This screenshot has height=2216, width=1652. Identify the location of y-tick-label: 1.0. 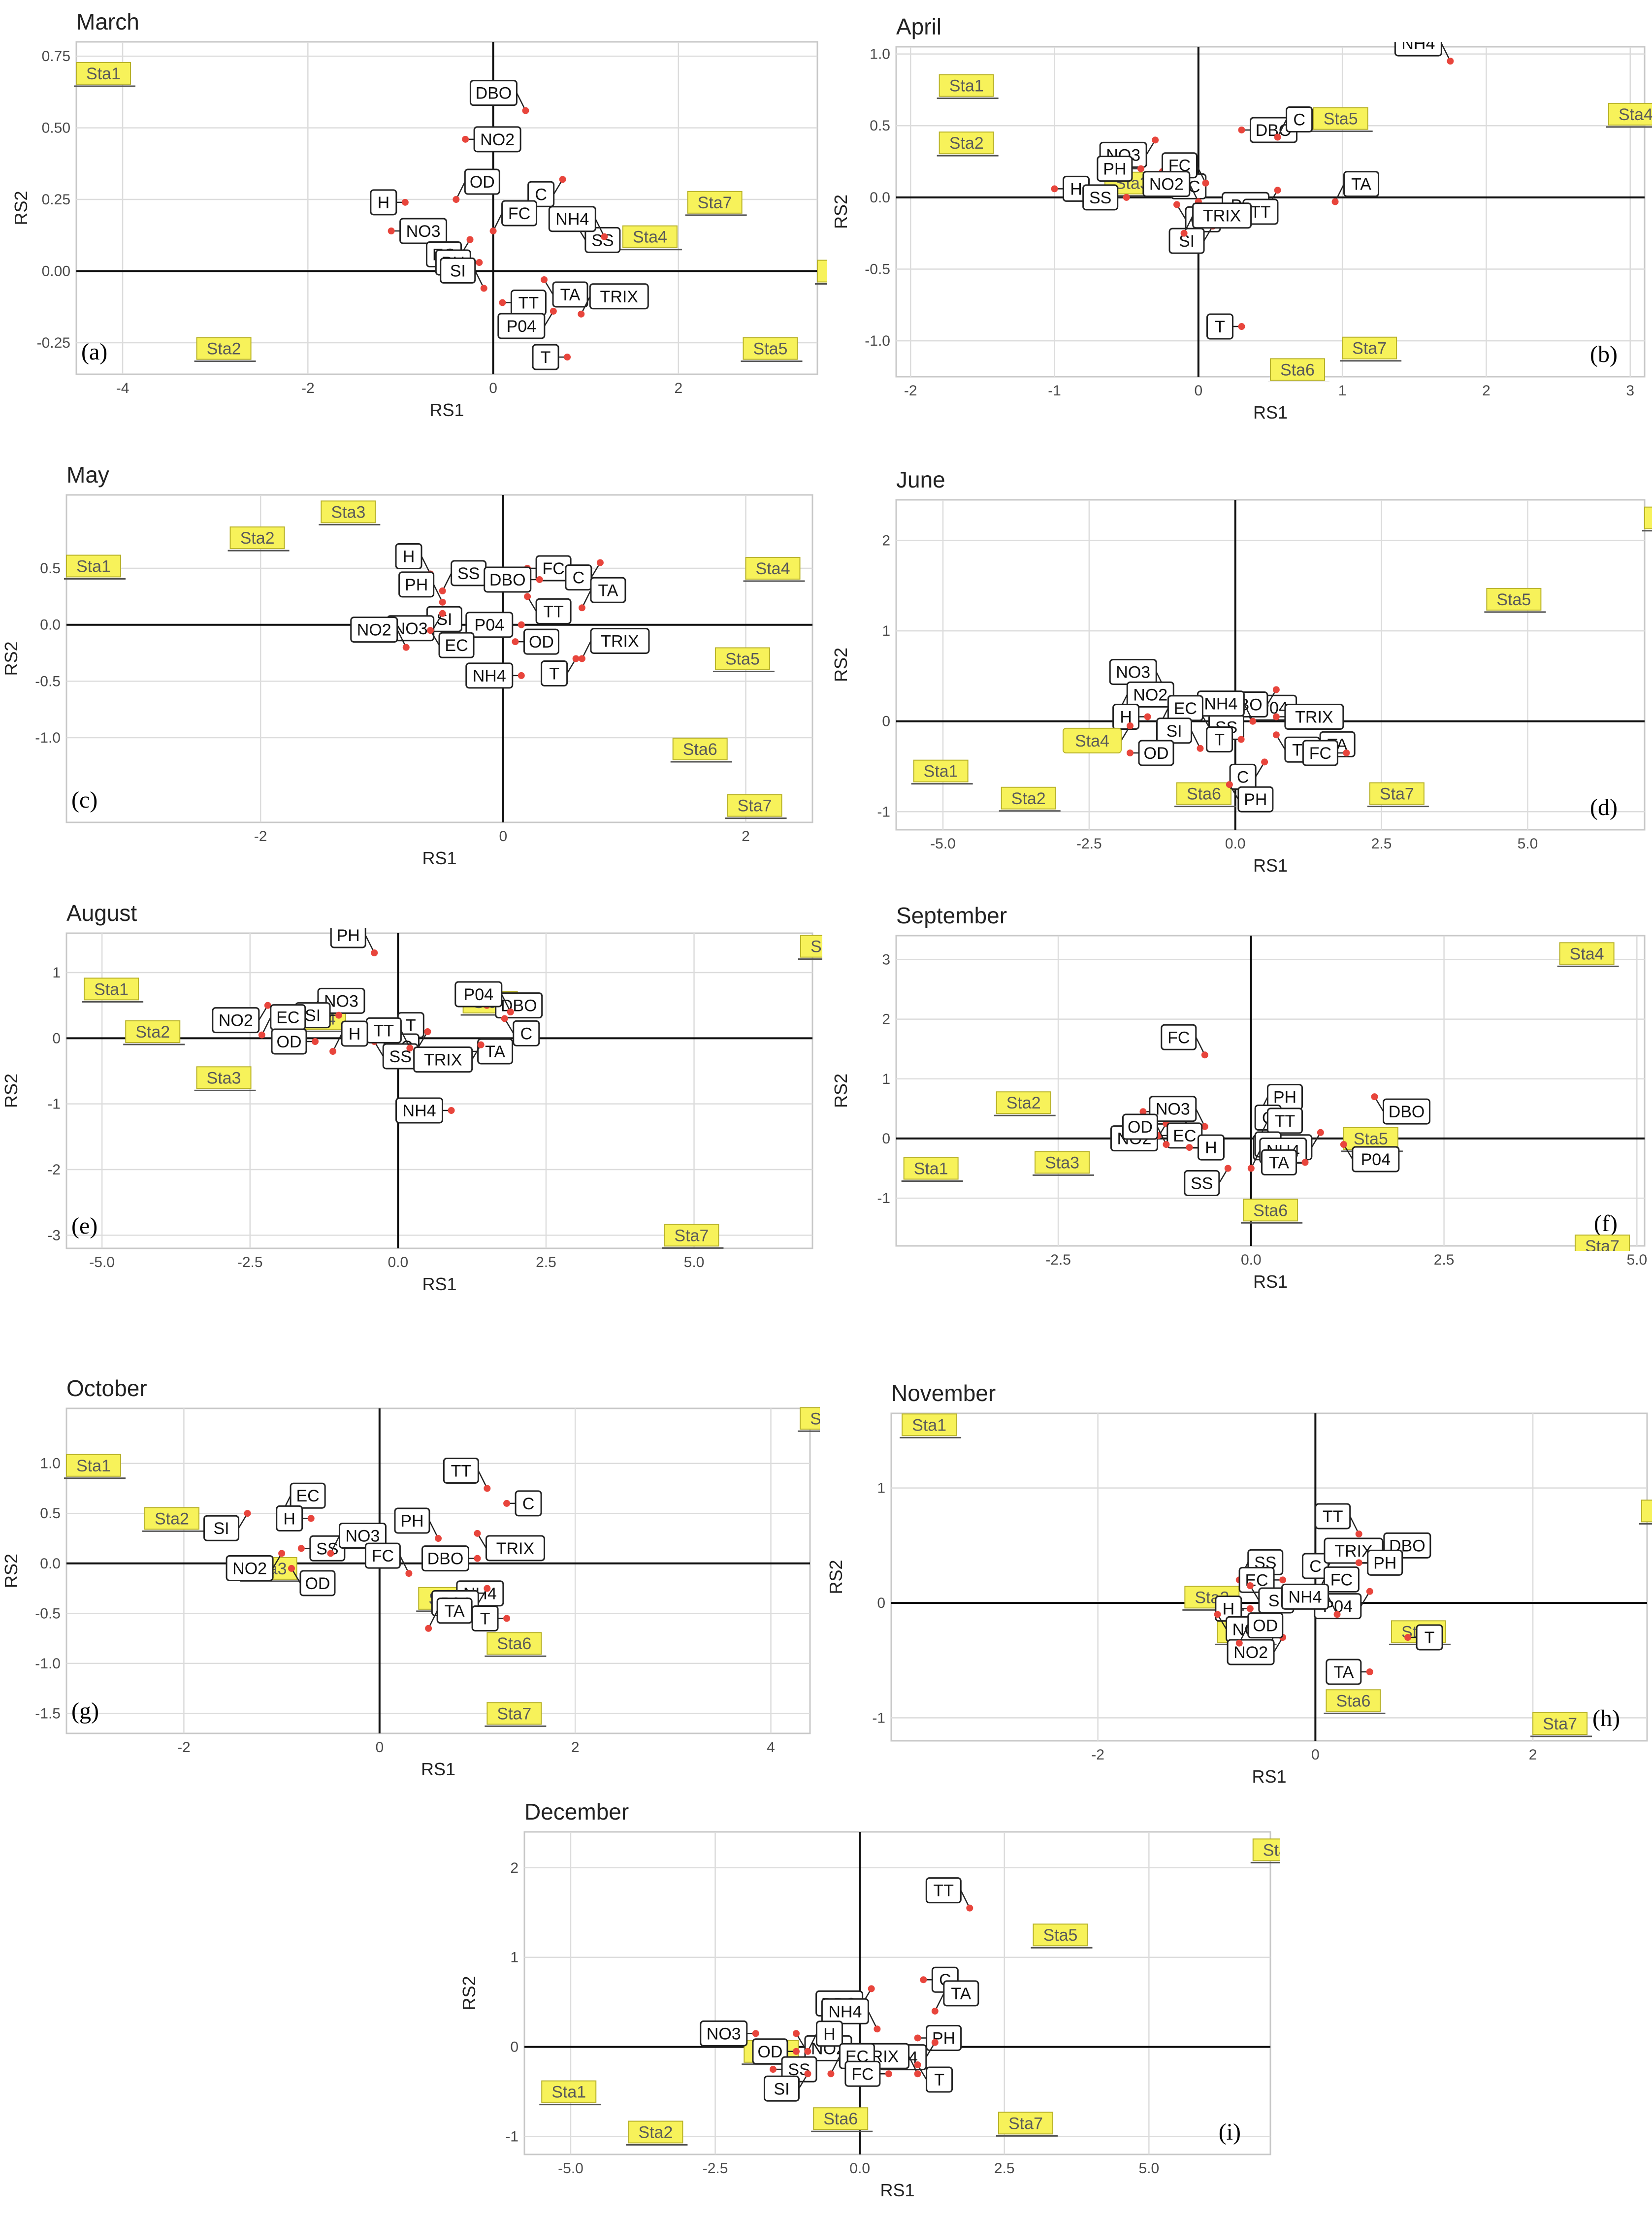
(880, 55).